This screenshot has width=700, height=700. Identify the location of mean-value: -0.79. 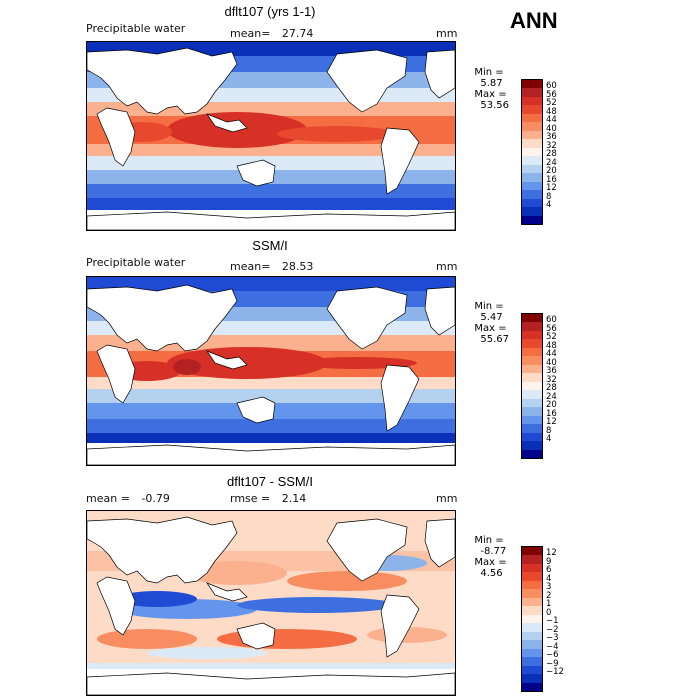
(155, 498).